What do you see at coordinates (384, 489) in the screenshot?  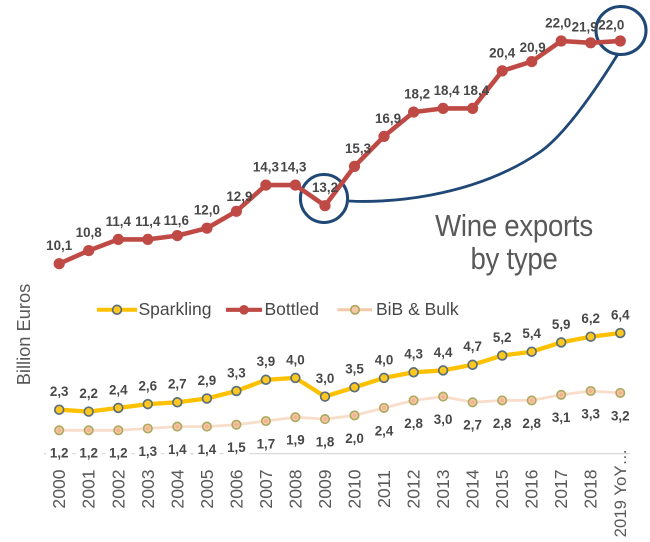 I see `svg-text: 2011` at bounding box center [384, 489].